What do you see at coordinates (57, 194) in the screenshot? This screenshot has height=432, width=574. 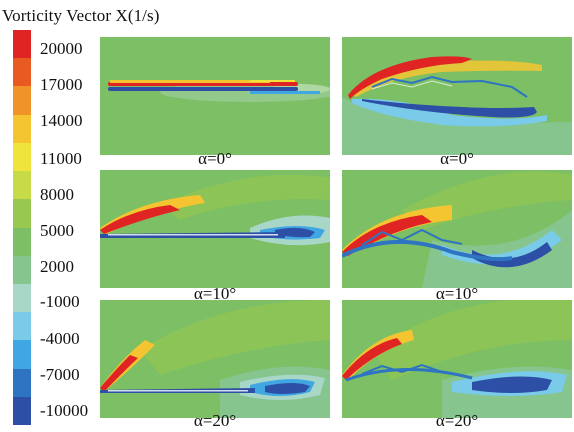 I see `colorbar-tick-label: 8000` at bounding box center [57, 194].